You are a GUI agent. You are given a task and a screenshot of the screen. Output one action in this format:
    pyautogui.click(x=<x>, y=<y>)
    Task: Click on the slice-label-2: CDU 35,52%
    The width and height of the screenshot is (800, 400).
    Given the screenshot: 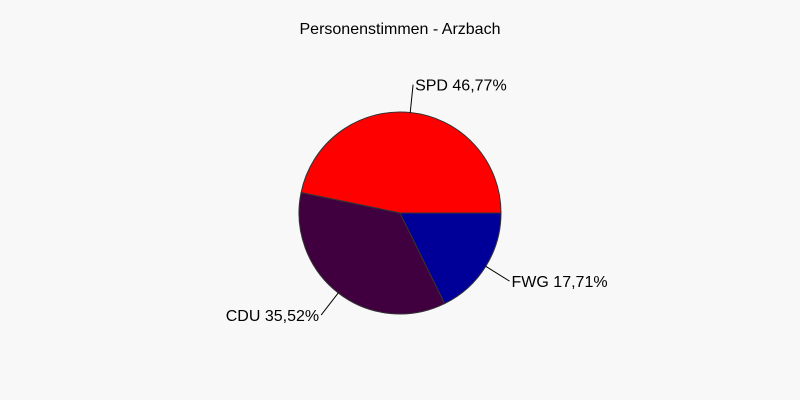 What is the action you would take?
    pyautogui.click(x=272, y=316)
    